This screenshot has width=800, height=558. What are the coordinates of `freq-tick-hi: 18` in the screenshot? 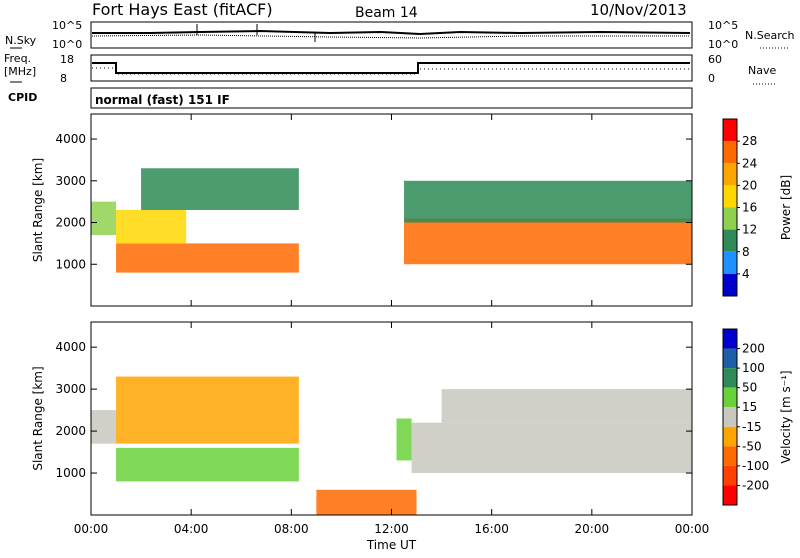 It's located at (67, 59).